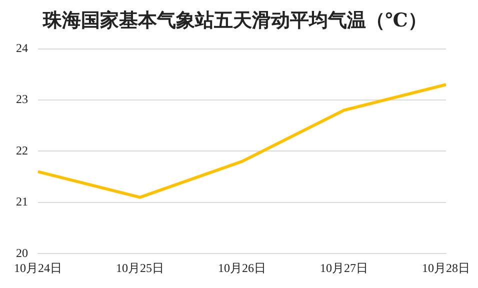 This screenshot has width=478, height=288. I want to click on x-tick-label: 10月25日, so click(140, 267).